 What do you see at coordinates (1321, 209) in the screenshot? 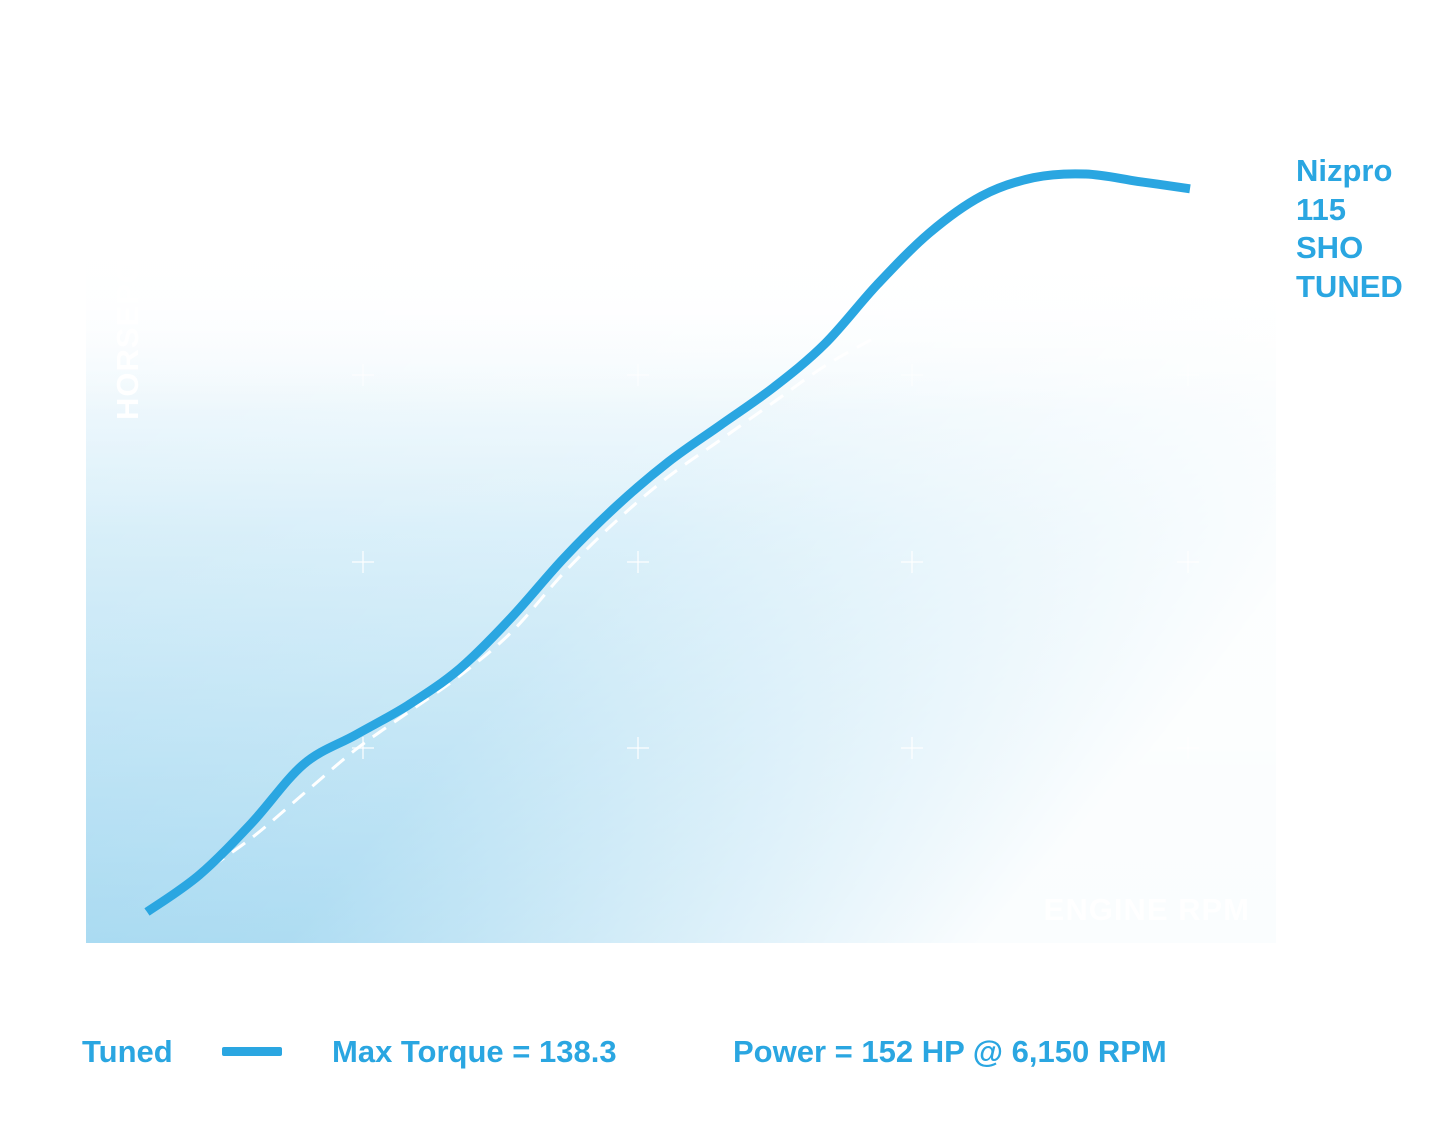
I see `title-line-2: 115` at bounding box center [1321, 209].